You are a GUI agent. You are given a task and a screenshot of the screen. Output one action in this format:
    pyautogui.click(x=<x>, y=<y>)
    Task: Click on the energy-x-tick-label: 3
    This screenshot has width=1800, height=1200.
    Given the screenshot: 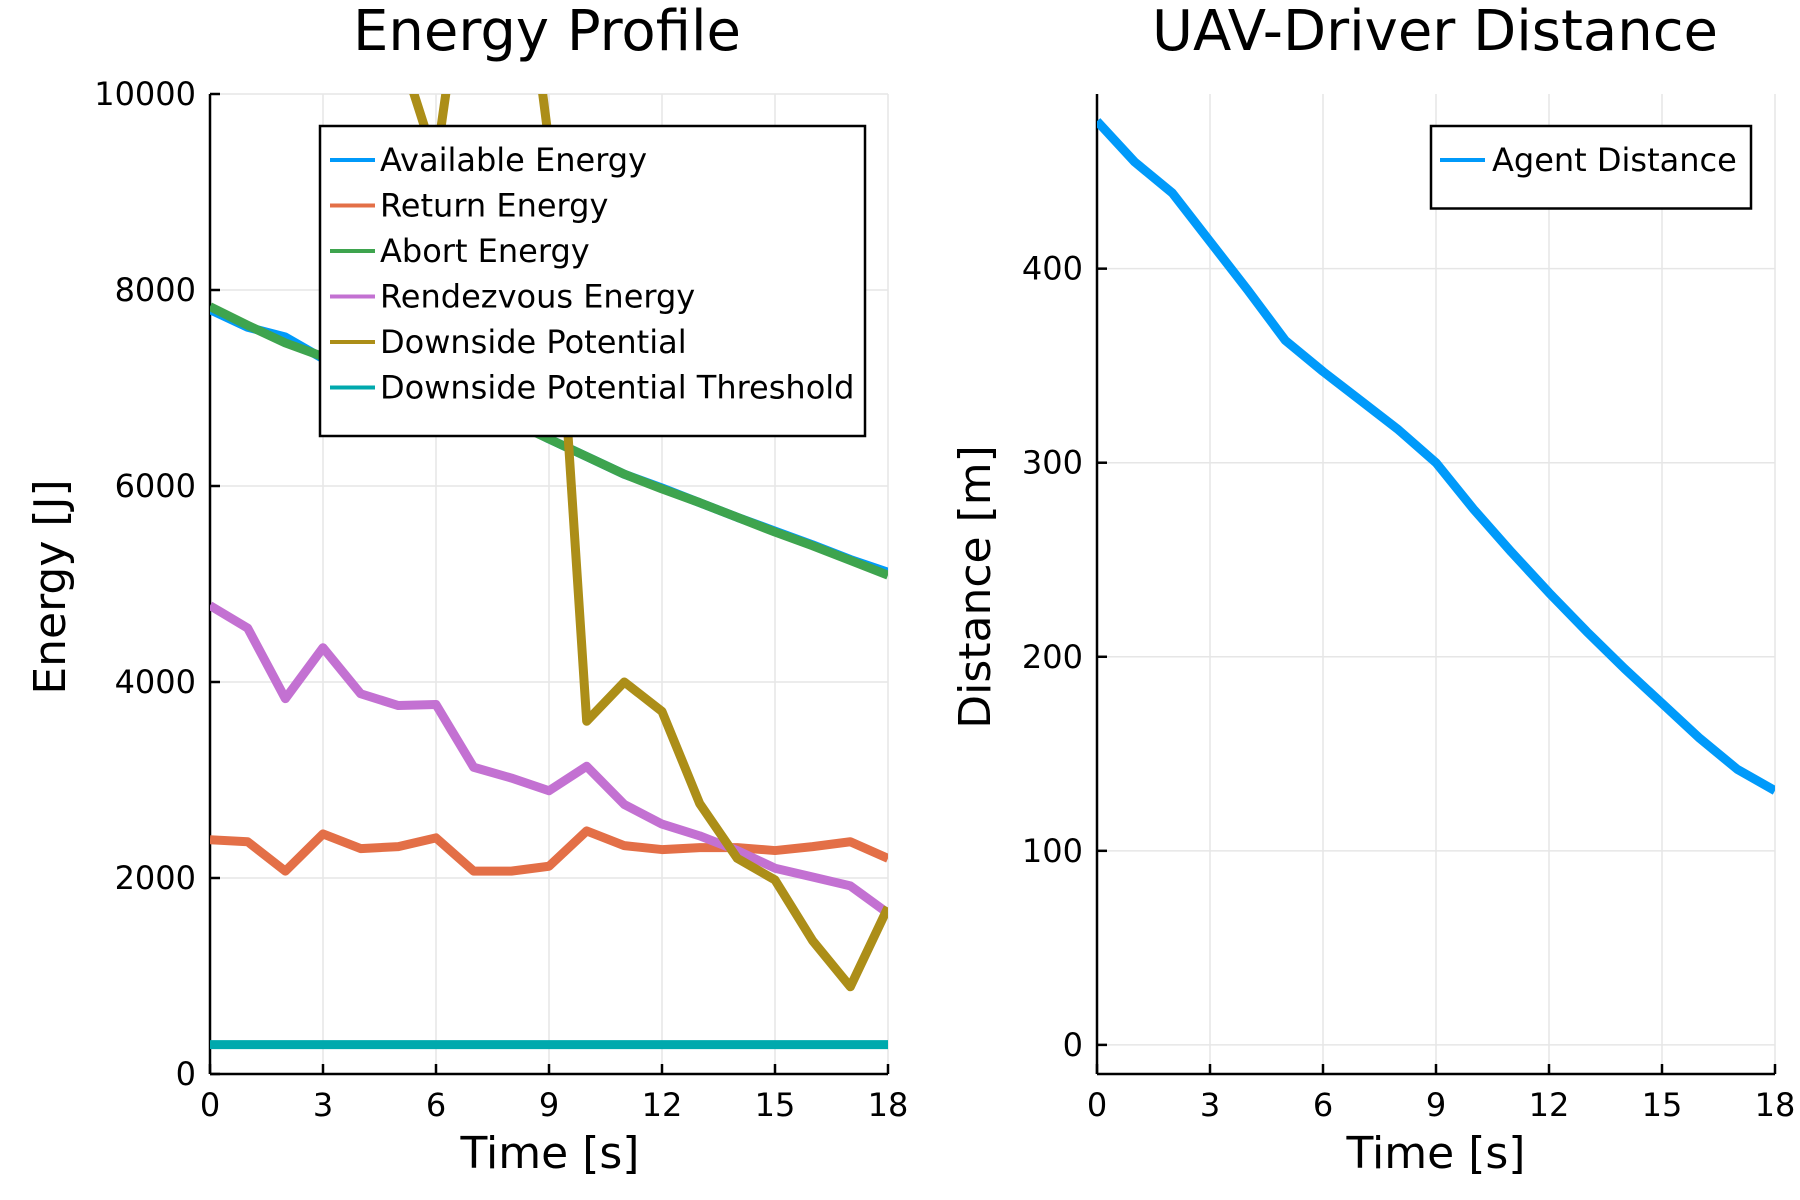 What is the action you would take?
    pyautogui.click(x=323, y=1105)
    